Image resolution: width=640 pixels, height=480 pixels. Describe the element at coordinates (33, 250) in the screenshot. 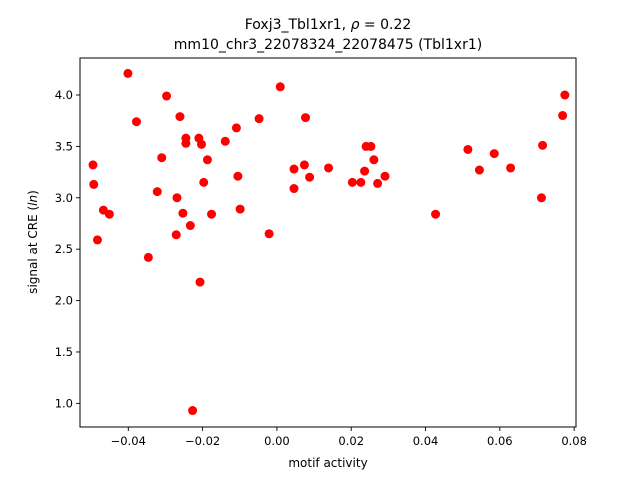

I see `y-axis-label-prefix: signal at CRE (` at that location.